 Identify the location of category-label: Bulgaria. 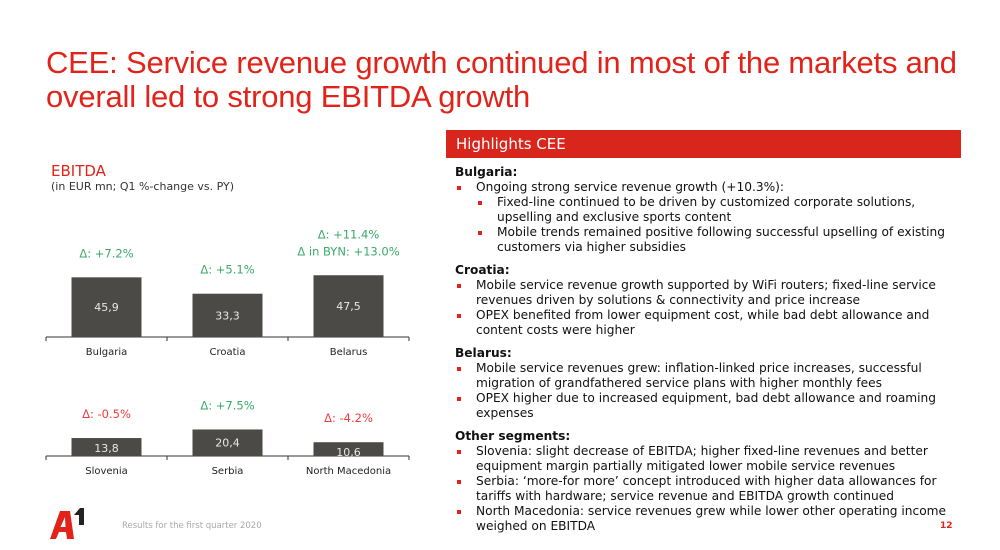
(106, 352).